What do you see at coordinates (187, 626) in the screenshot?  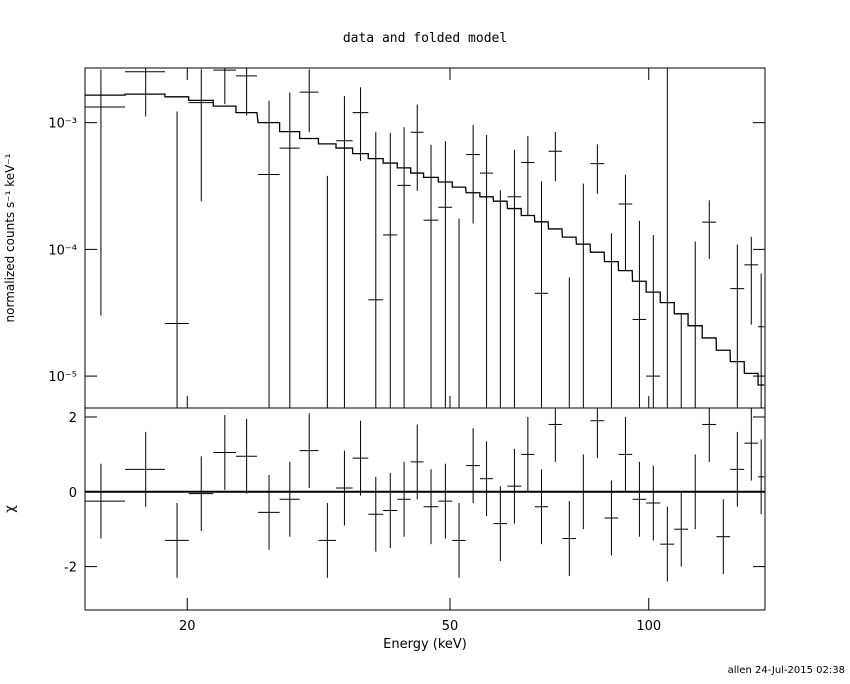 I see `x-tick-label: 20` at bounding box center [187, 626].